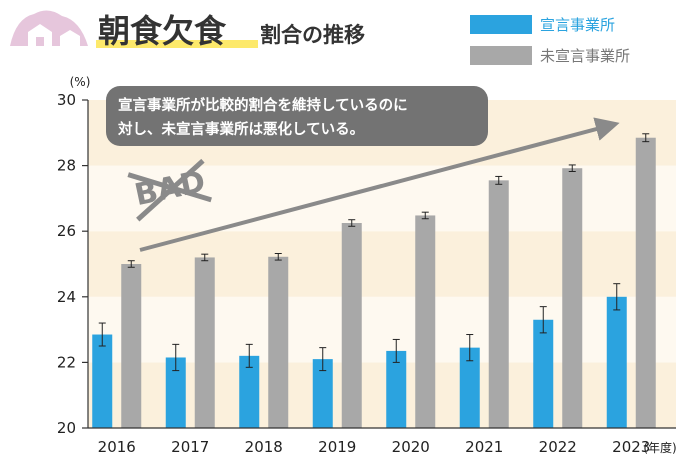  What do you see at coordinates (382, 441) in the screenshot?
I see `x-axis: 2016 2017 2018 2019 2020 2021 2022 2023(年度)` at bounding box center [382, 441].